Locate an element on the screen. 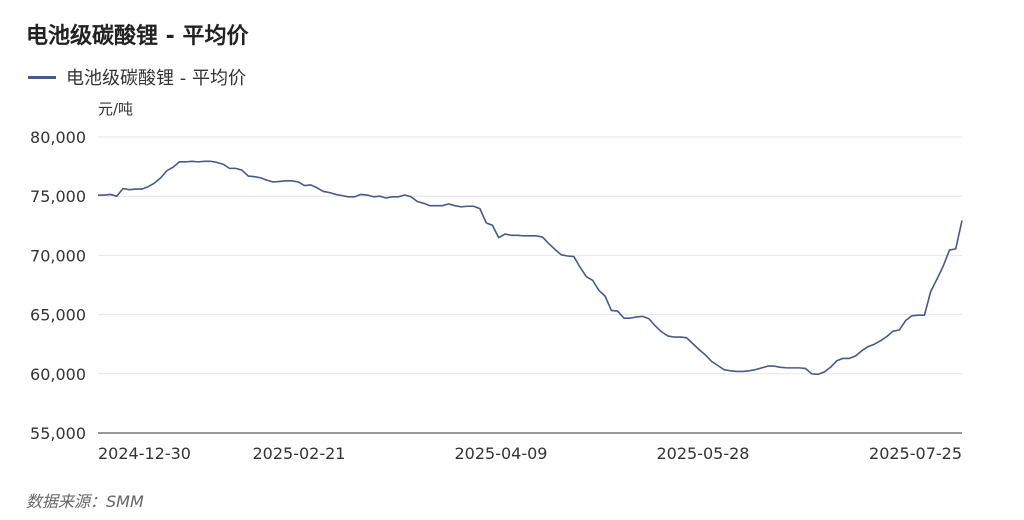 The width and height of the screenshot is (1024, 520). y-tick-label: 60,000 is located at coordinates (58, 374).